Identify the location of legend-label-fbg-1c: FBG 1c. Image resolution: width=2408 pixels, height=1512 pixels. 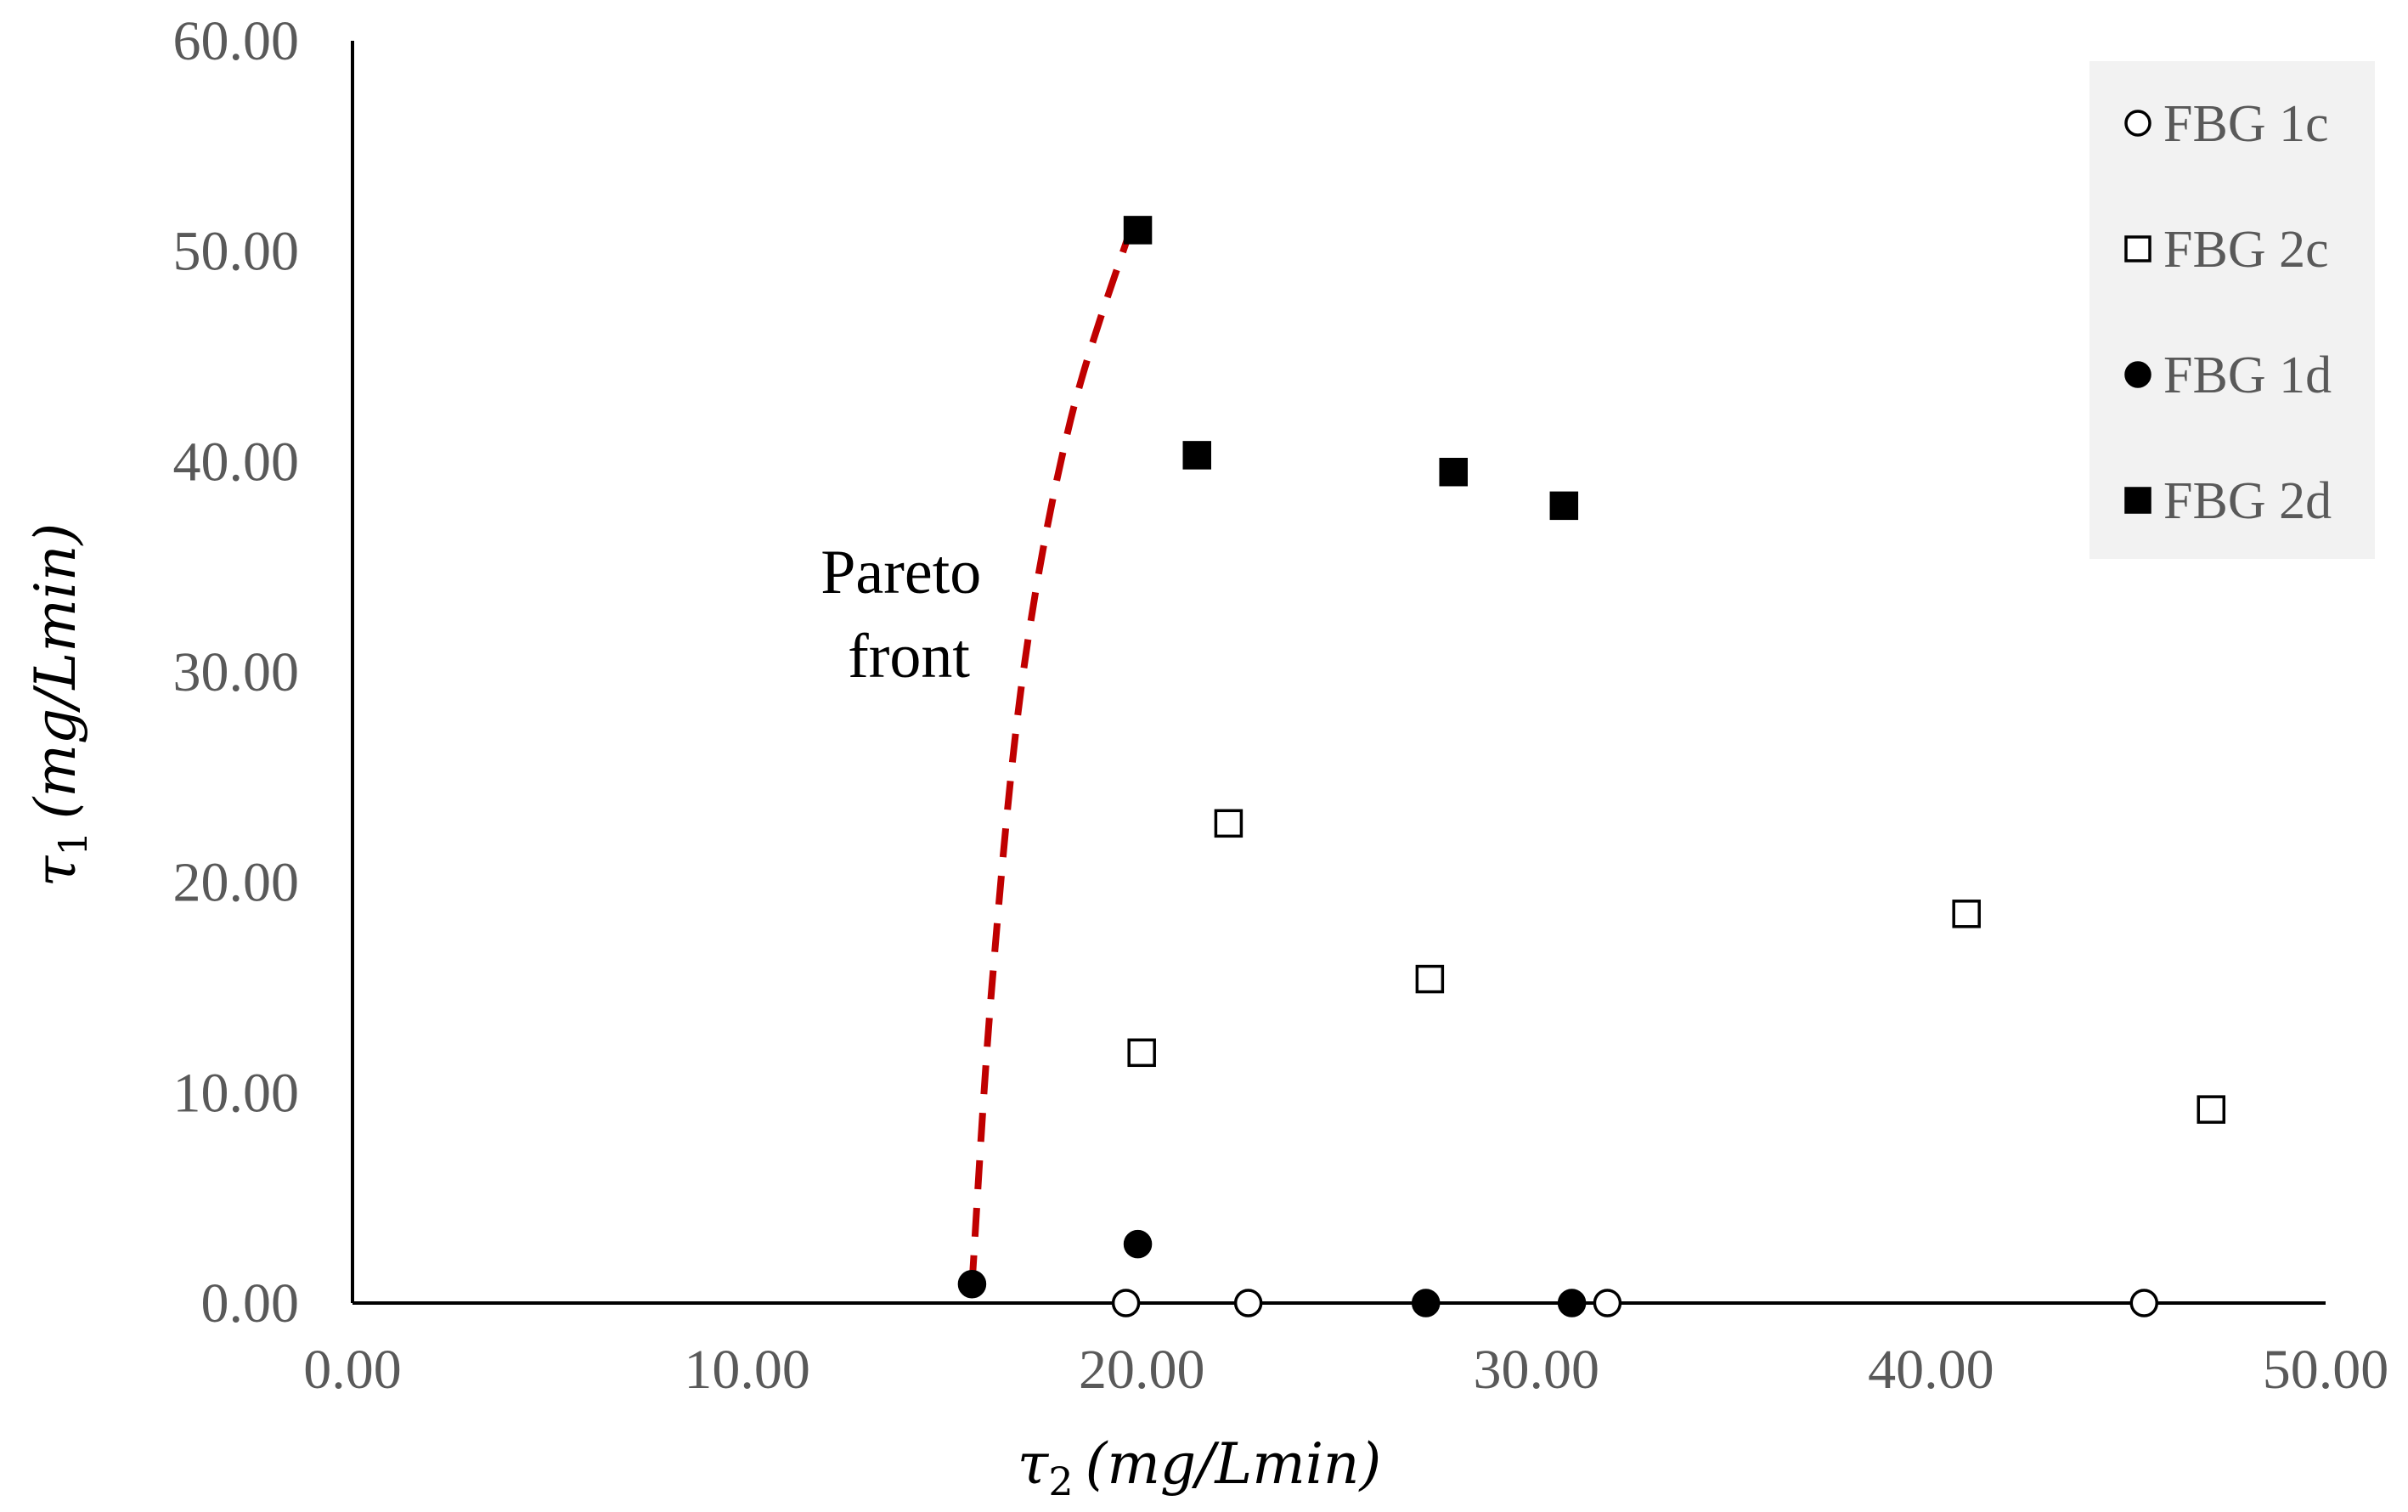
(2246, 124).